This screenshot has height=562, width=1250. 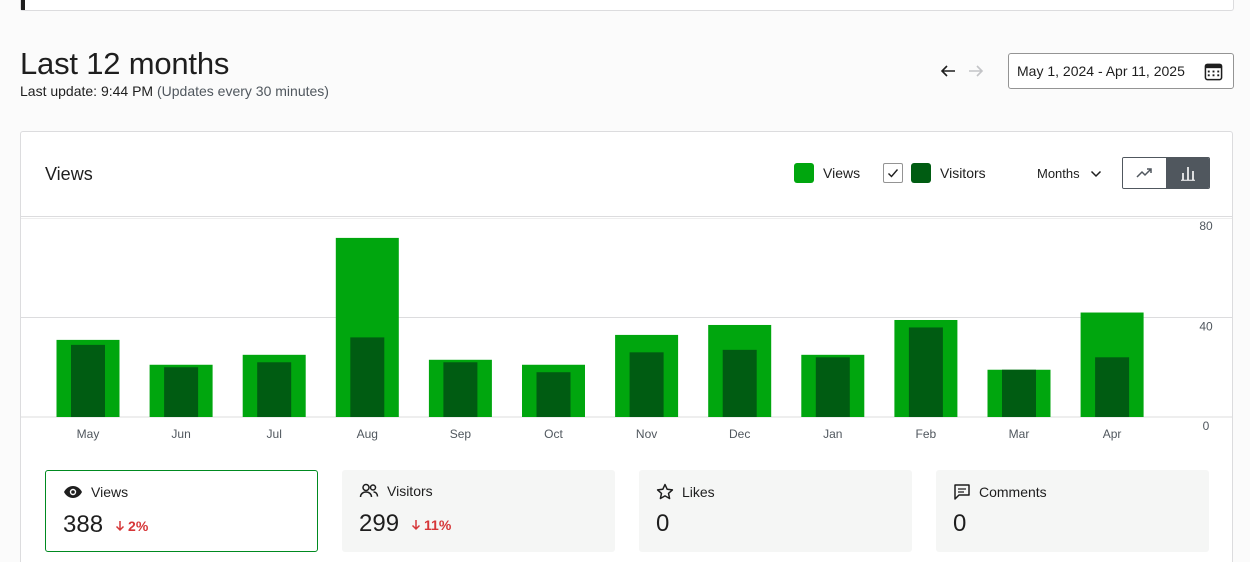 I want to click on chart-type-toggle, so click(x=1166, y=173).